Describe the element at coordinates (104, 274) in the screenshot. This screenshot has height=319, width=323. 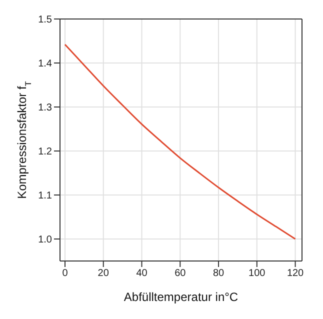
I see `x-tick-label: 20` at that location.